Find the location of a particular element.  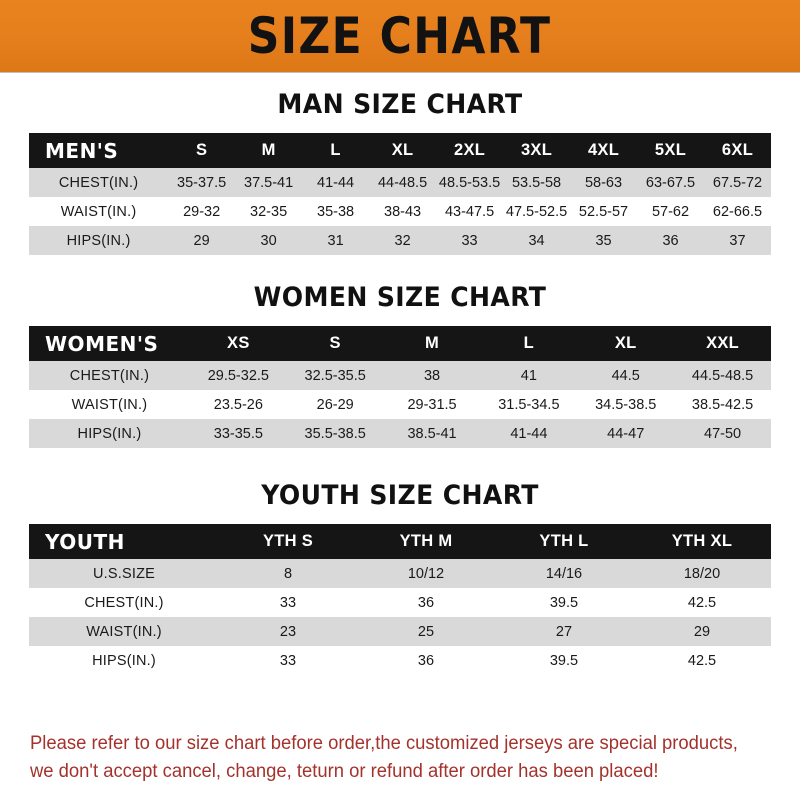

man-column-header-6xl: 6XL is located at coordinates (737, 150).